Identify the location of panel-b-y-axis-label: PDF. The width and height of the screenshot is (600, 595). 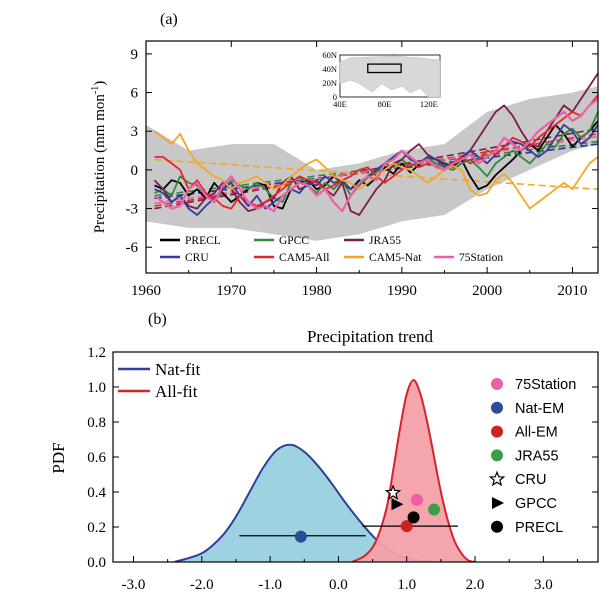
(58, 457).